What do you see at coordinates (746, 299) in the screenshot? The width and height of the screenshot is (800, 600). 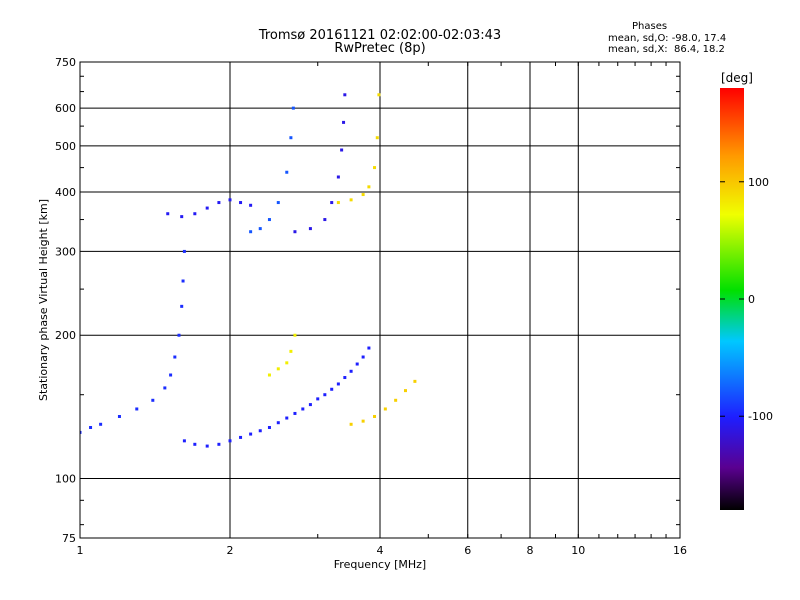 I see `colorbar-ticks: 100 0 -100` at bounding box center [746, 299].